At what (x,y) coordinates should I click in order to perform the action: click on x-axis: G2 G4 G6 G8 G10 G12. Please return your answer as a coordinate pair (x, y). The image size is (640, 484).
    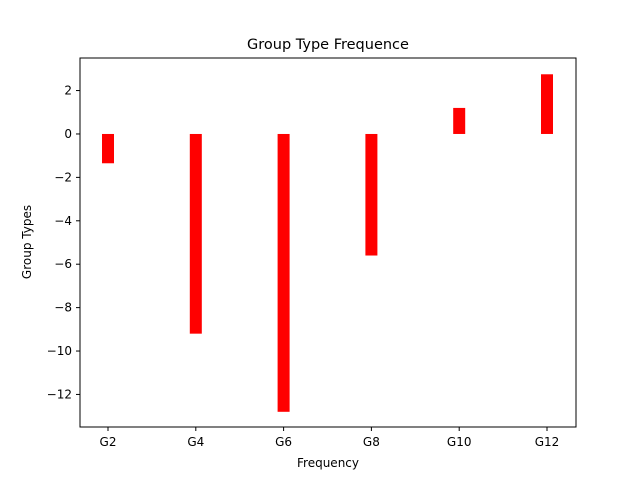
    Looking at the image, I should click on (330, 438).